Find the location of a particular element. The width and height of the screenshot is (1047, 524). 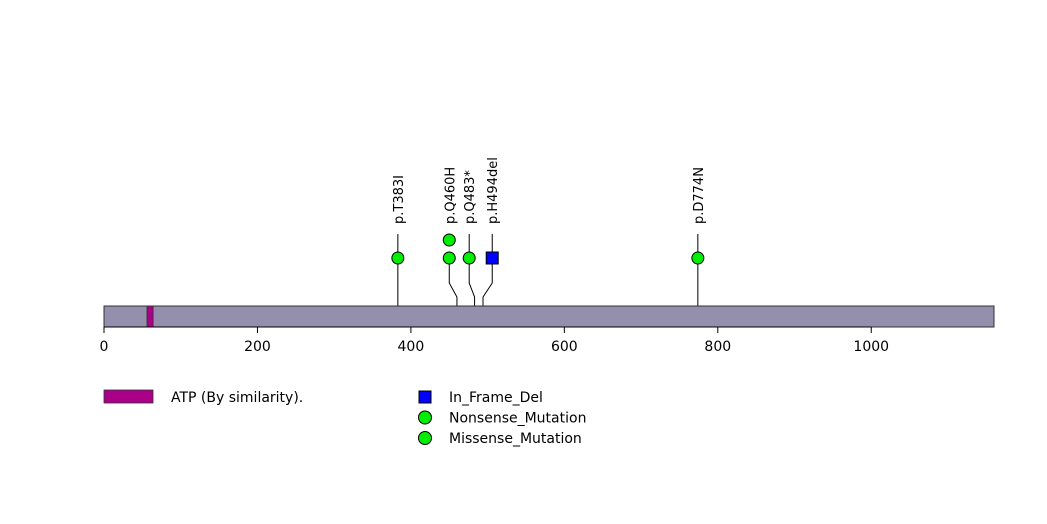

mutation-marker-square is located at coordinates (492, 258).